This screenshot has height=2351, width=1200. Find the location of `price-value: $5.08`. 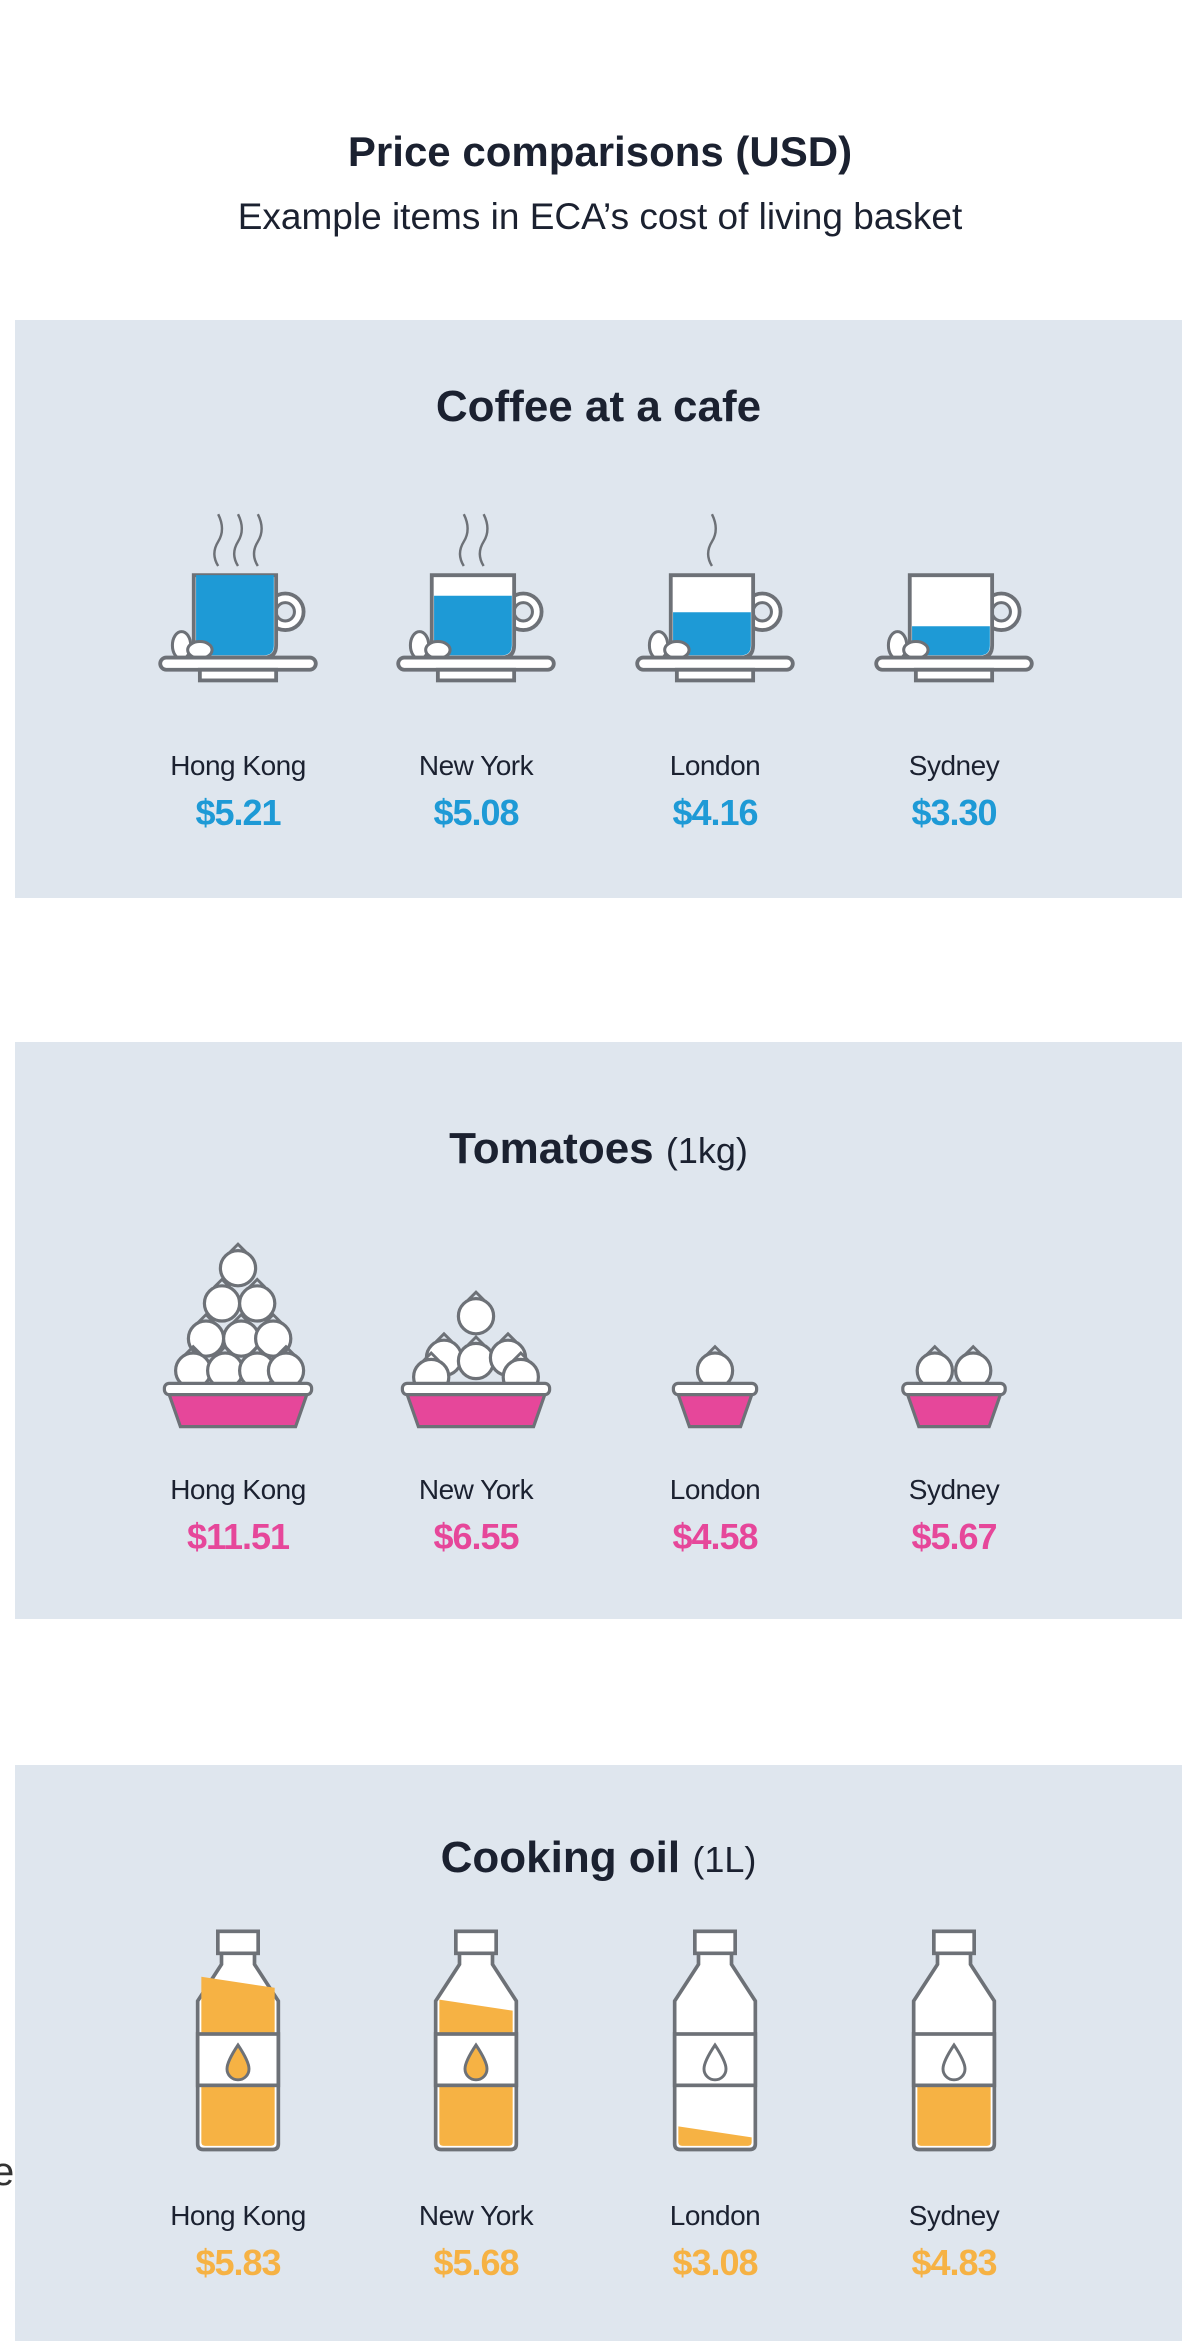

price-value: $5.08 is located at coordinates (476, 812).